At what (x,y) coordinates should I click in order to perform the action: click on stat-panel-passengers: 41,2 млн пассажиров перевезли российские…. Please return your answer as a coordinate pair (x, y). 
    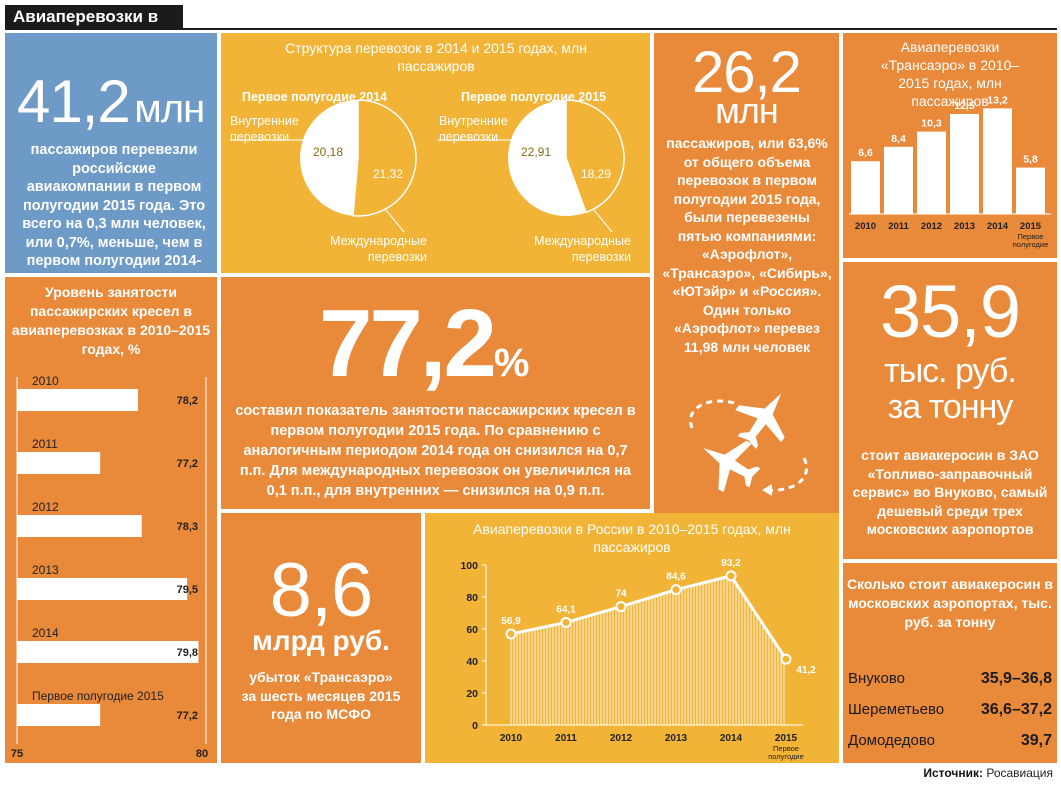
    Looking at the image, I should click on (111, 153).